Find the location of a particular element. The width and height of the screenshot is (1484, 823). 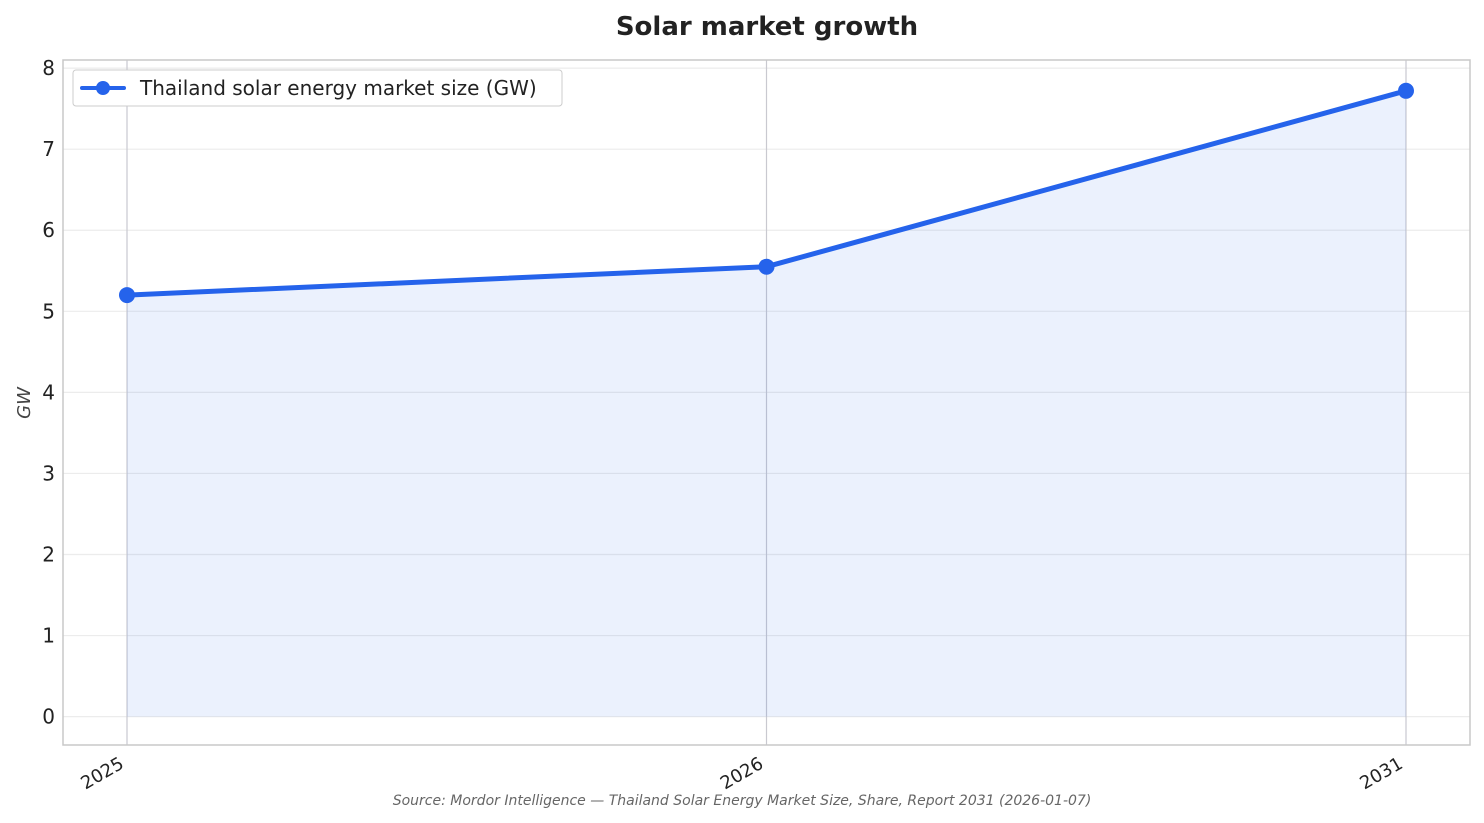

y-tick-4: 4 is located at coordinates (48, 392).